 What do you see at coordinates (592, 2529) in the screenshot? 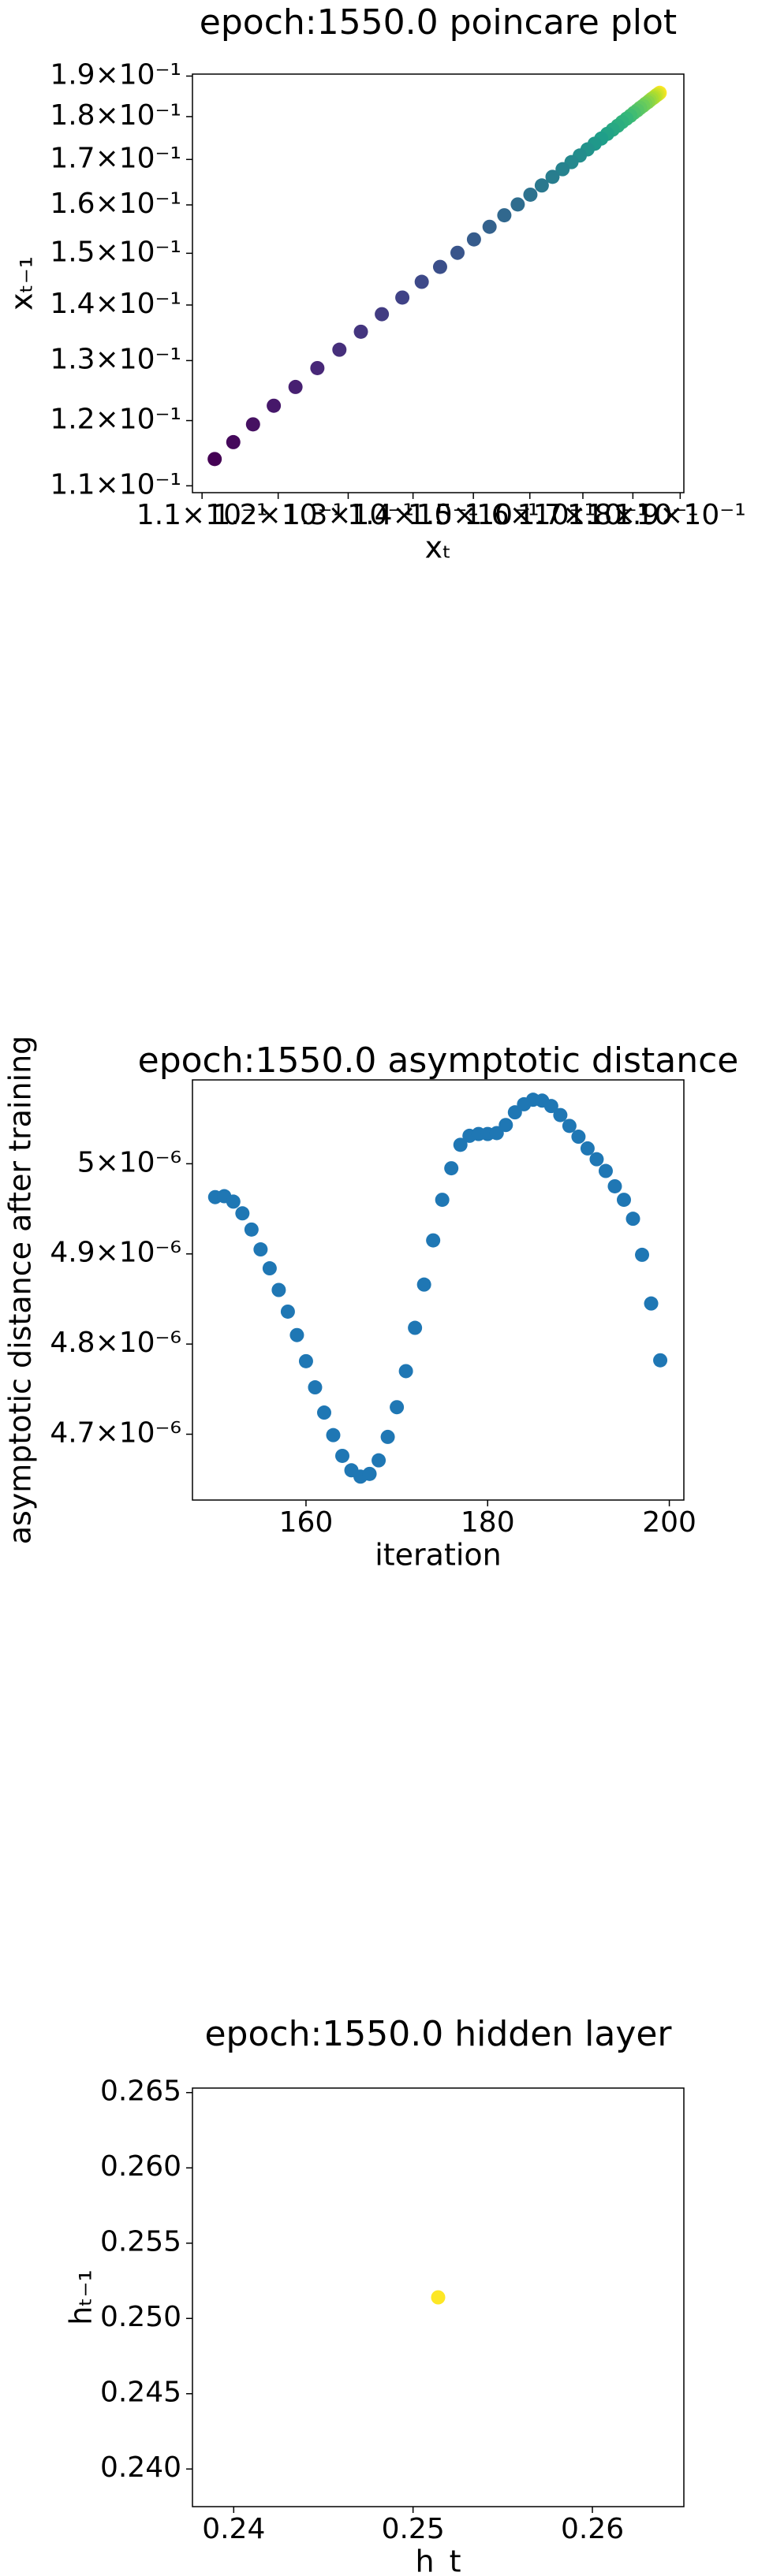
I see `x-tick-label: 0.26` at bounding box center [592, 2529].